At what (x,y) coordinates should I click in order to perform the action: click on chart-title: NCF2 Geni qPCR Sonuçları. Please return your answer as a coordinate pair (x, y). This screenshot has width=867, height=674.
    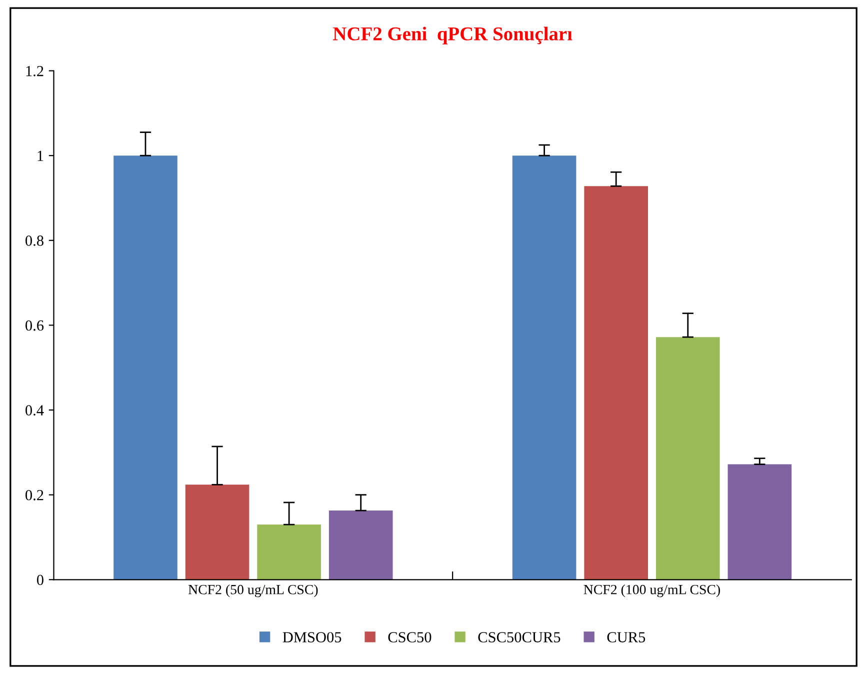
    Looking at the image, I should click on (452, 35).